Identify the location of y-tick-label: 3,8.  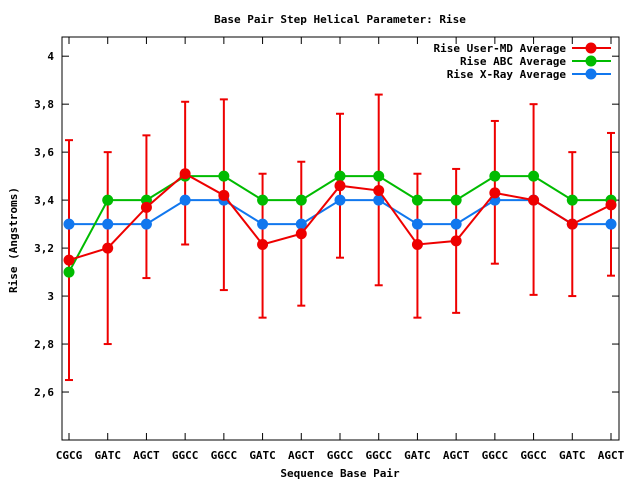
(44, 104).